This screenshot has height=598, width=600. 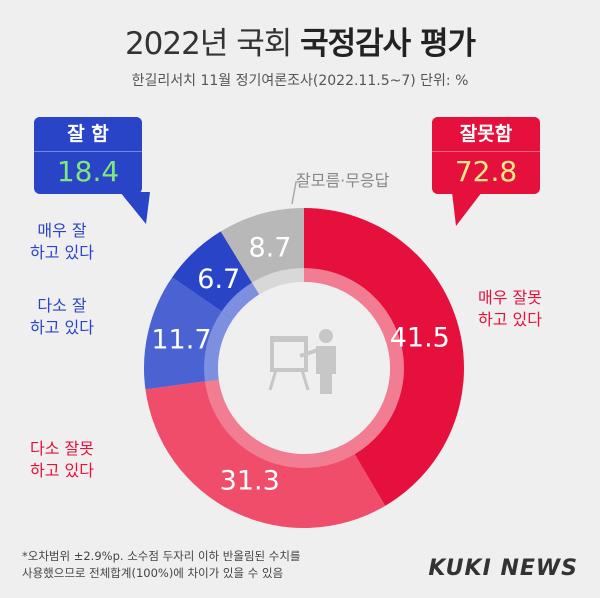 I want to click on value-label-some-good: 11.7, so click(x=181, y=340).